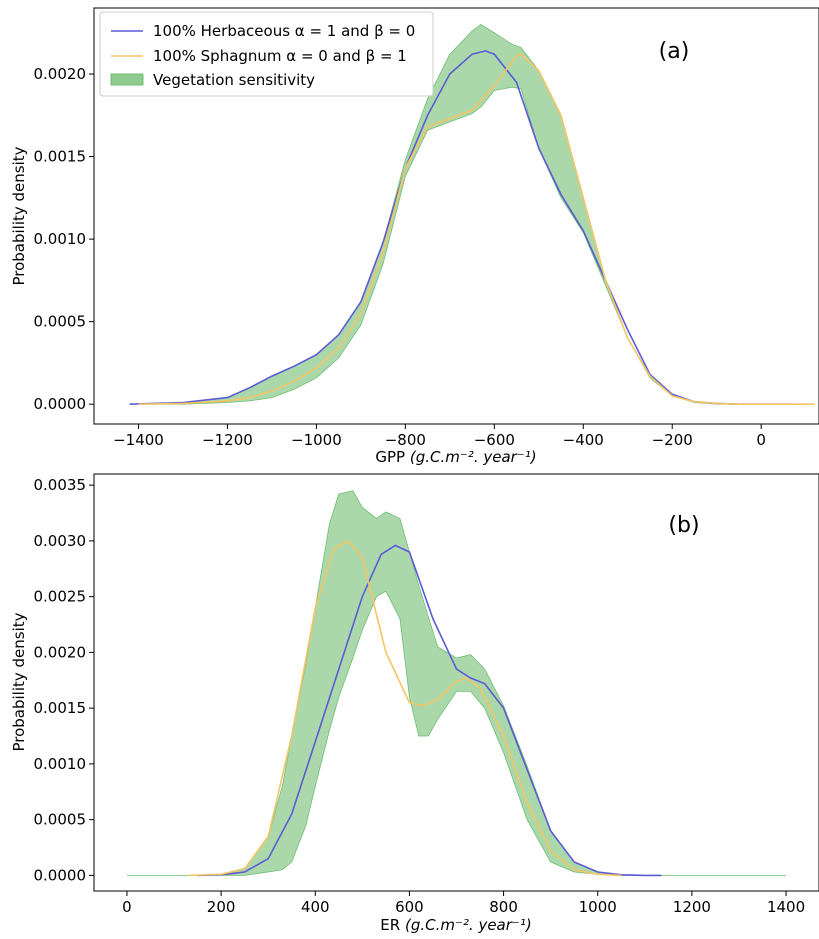 Image resolution: width=819 pixels, height=939 pixels. Describe the element at coordinates (221, 907) in the screenshot. I see `x-tick-label: 200` at that location.